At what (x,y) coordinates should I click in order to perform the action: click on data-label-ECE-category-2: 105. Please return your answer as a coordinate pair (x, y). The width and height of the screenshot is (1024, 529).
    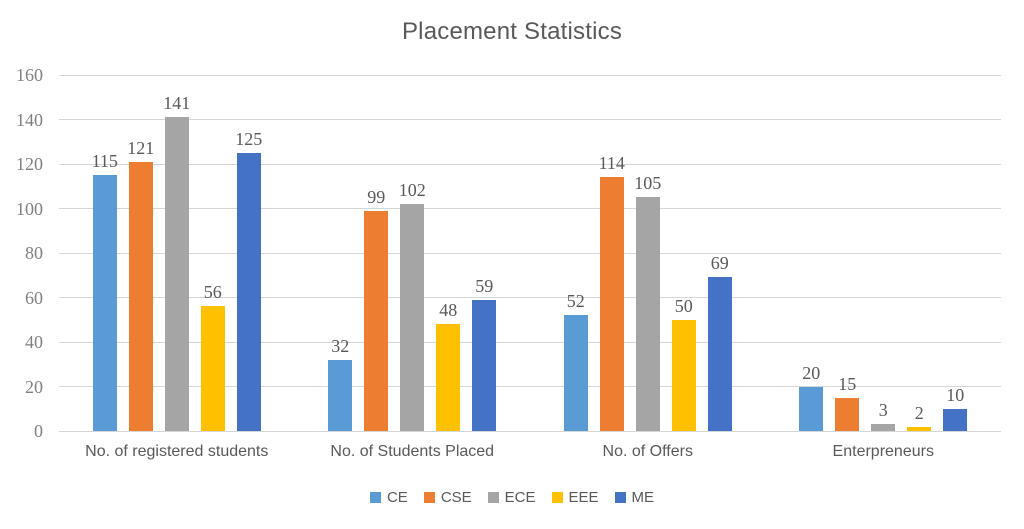
    Looking at the image, I should click on (648, 183).